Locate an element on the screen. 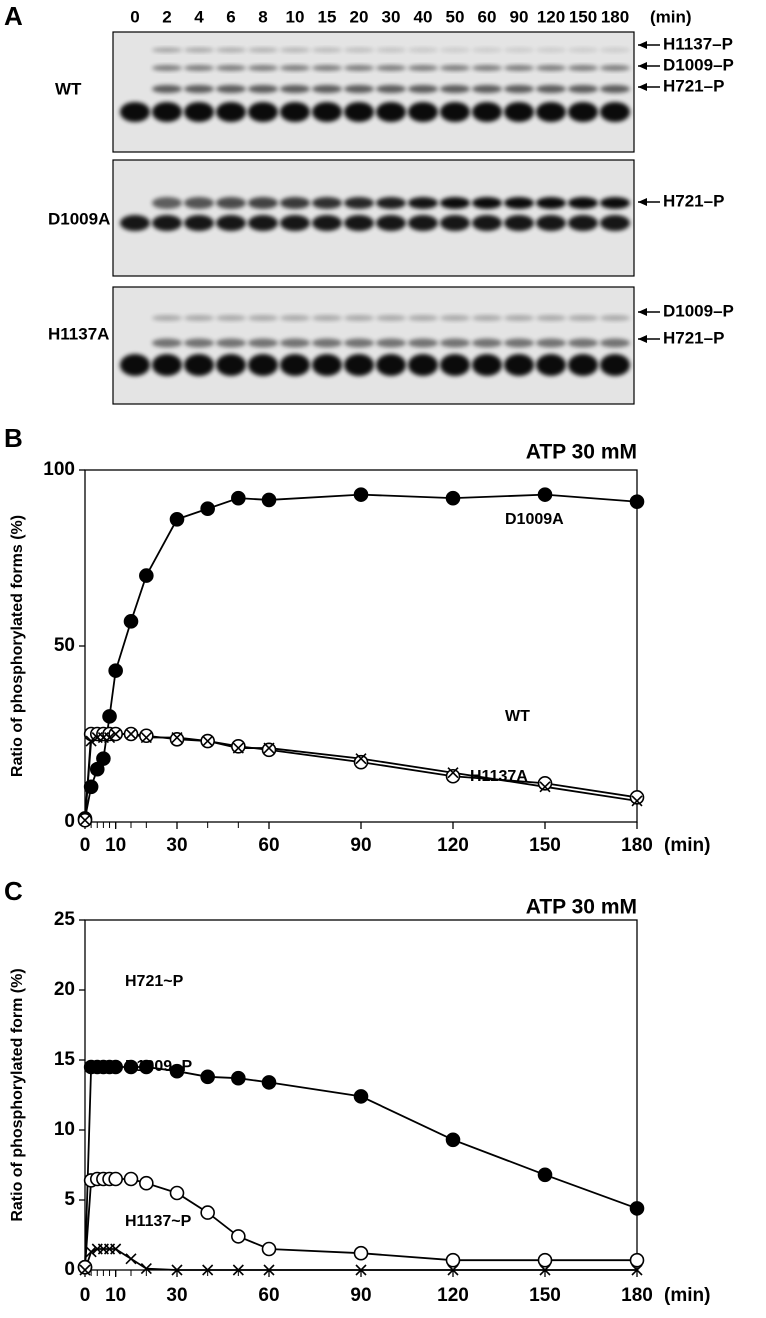 The width and height of the screenshot is (766, 1318). lane-label: 20 is located at coordinates (359, 16).